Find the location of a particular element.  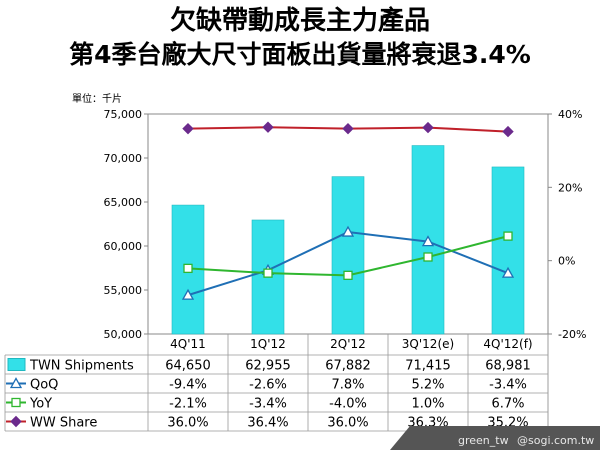

legend-marker-qoq is located at coordinates (16, 383).